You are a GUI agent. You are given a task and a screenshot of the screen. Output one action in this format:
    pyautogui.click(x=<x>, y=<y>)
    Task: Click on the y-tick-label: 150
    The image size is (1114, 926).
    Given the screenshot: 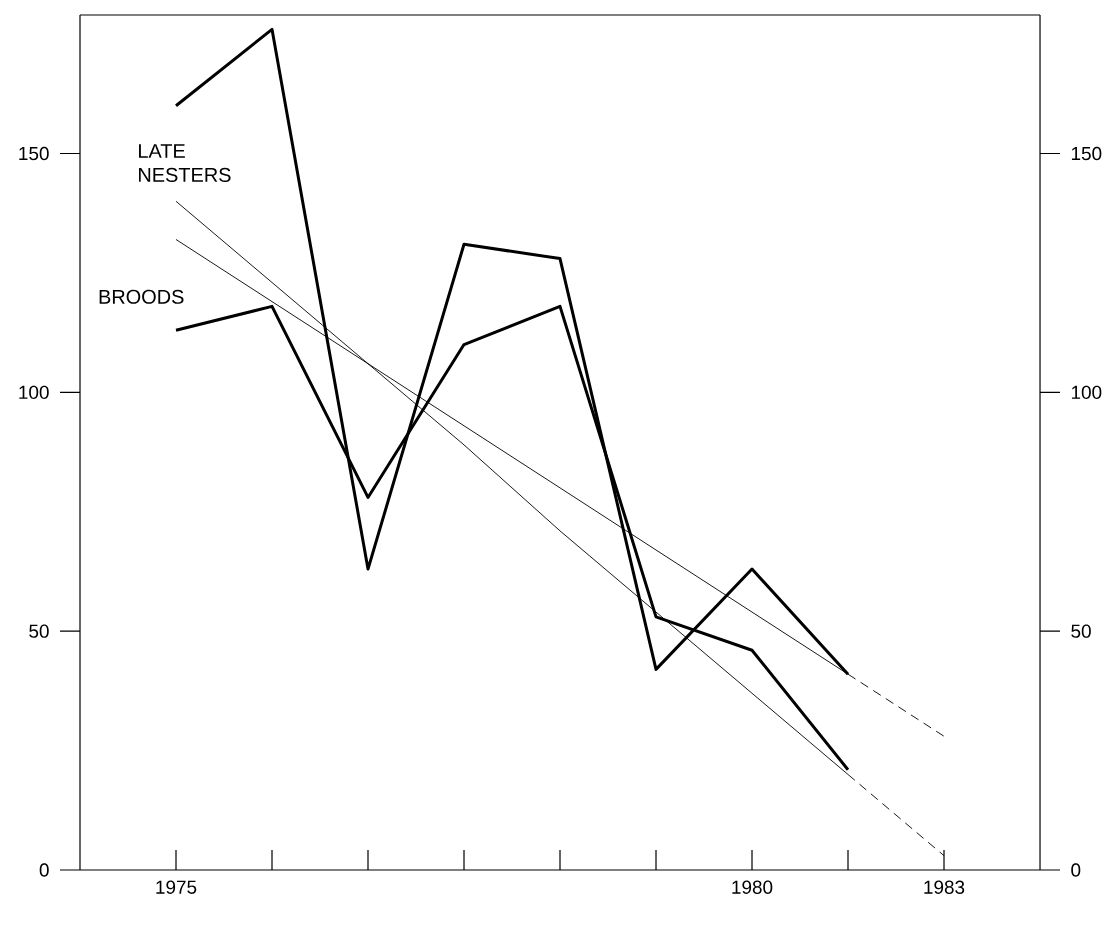 What is the action you would take?
    pyautogui.click(x=34, y=153)
    